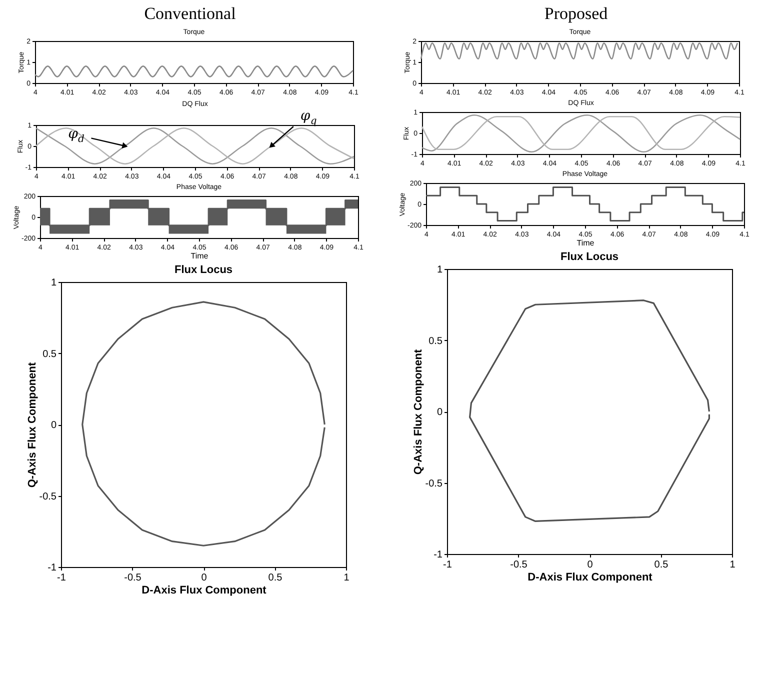 The image size is (772, 700). I want to click on y-tick-label: -1, so click(438, 555).